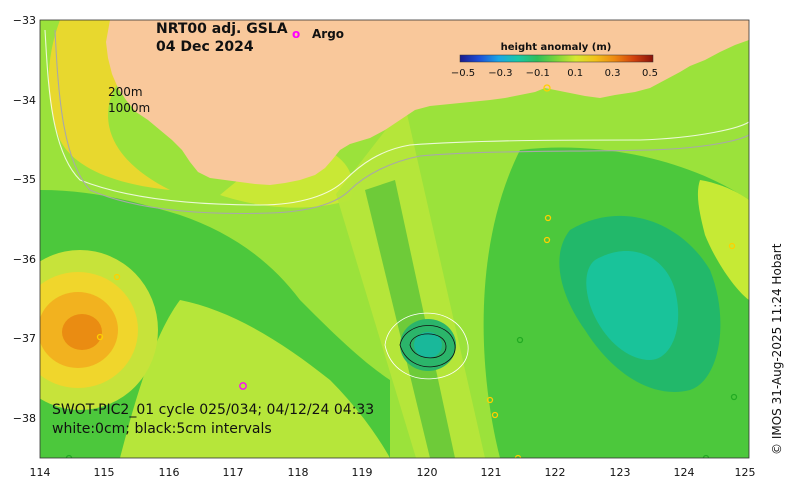 The height and width of the screenshot is (492, 791). What do you see at coordinates (491, 472) in the screenshot?
I see `x-tick-label: 121` at bounding box center [491, 472].